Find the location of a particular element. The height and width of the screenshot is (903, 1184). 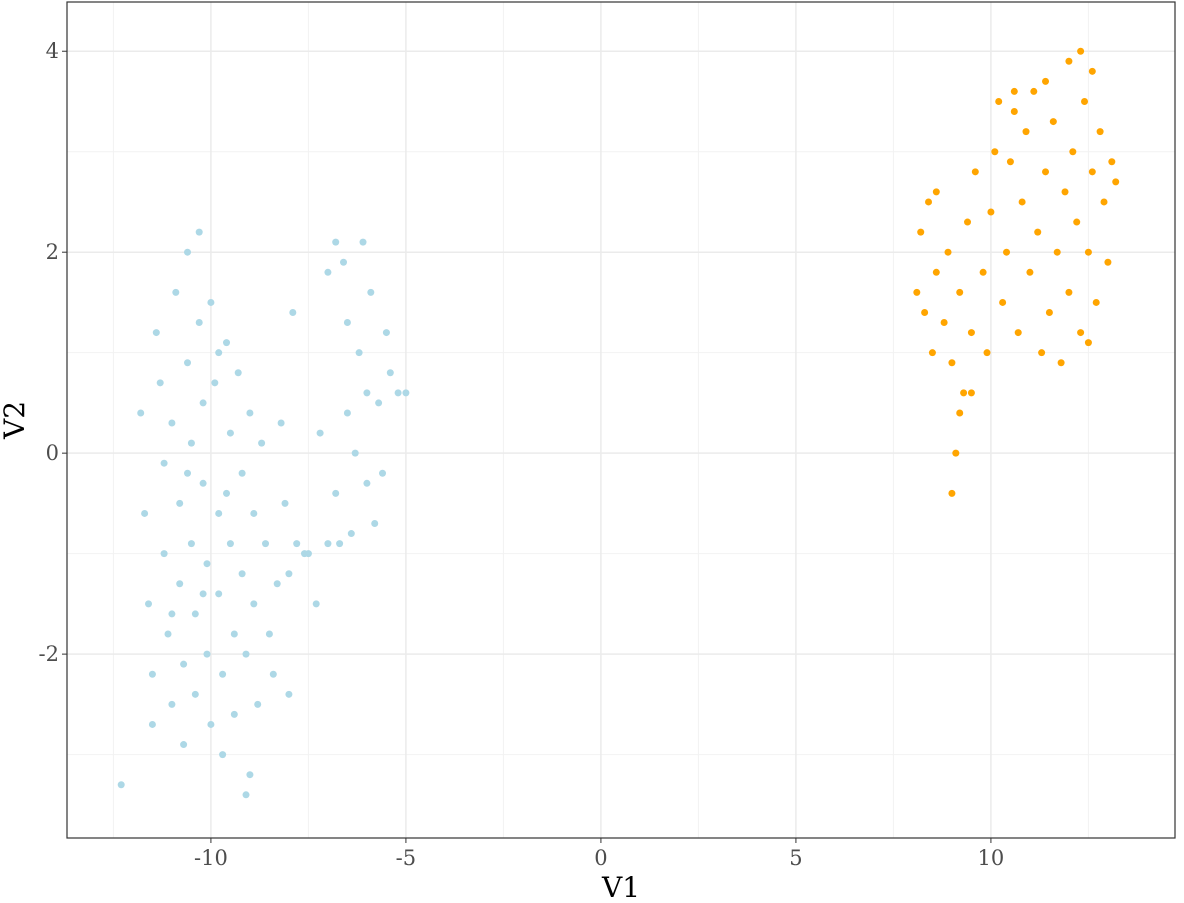

x-tick-label: 0 is located at coordinates (600, 858).